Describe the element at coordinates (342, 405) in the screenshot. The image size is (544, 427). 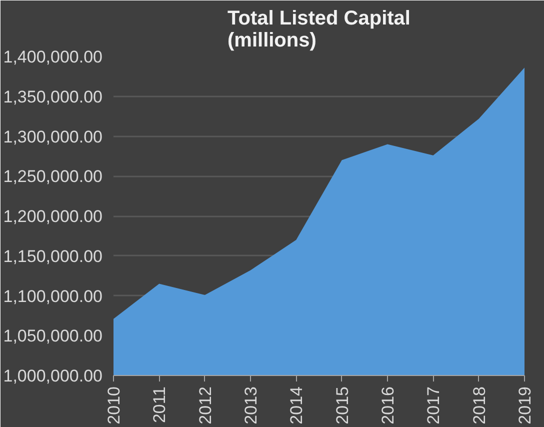
I see `x-tick-label: 2015` at that location.